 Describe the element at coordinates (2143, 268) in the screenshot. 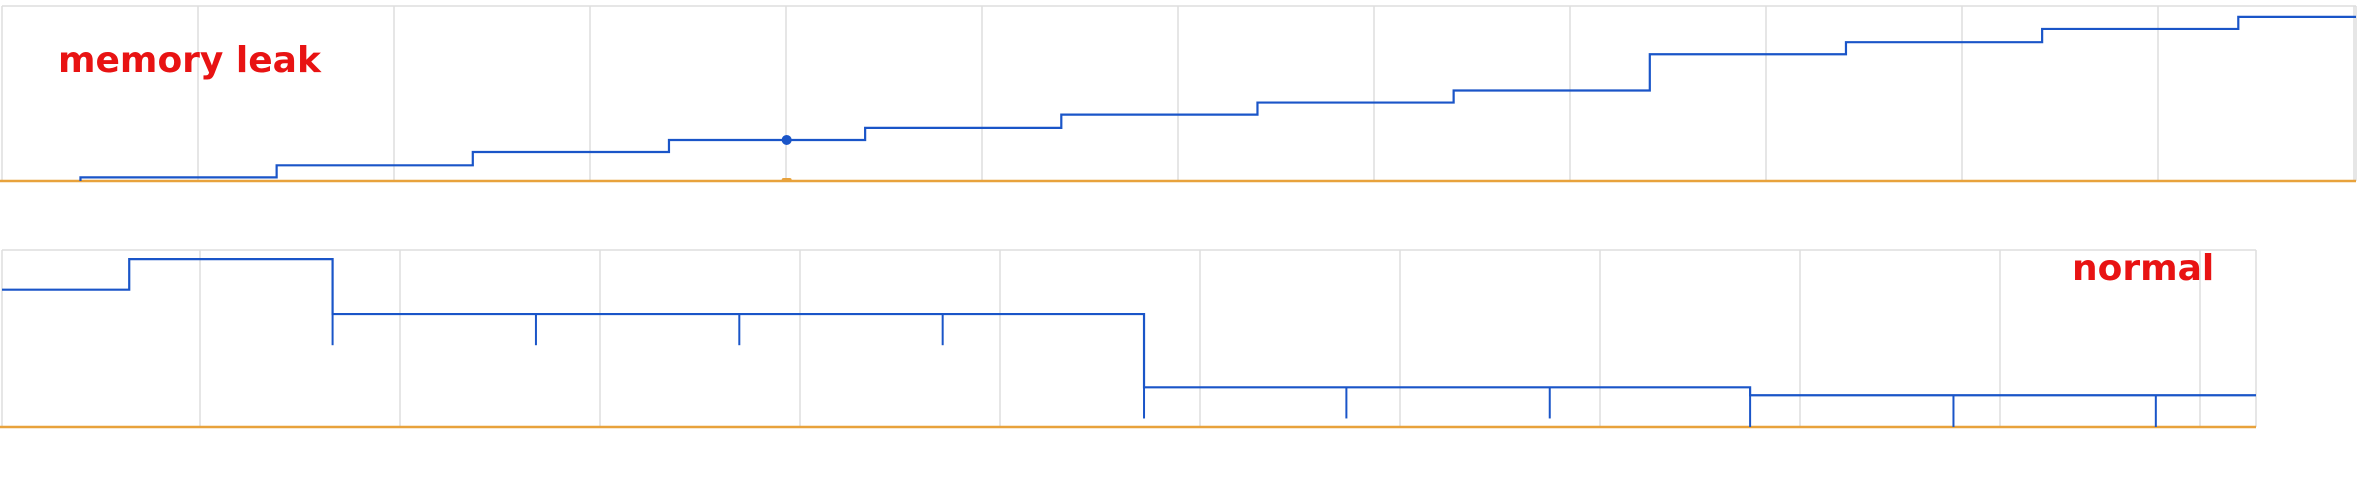

I see `normal-label: normal` at that location.